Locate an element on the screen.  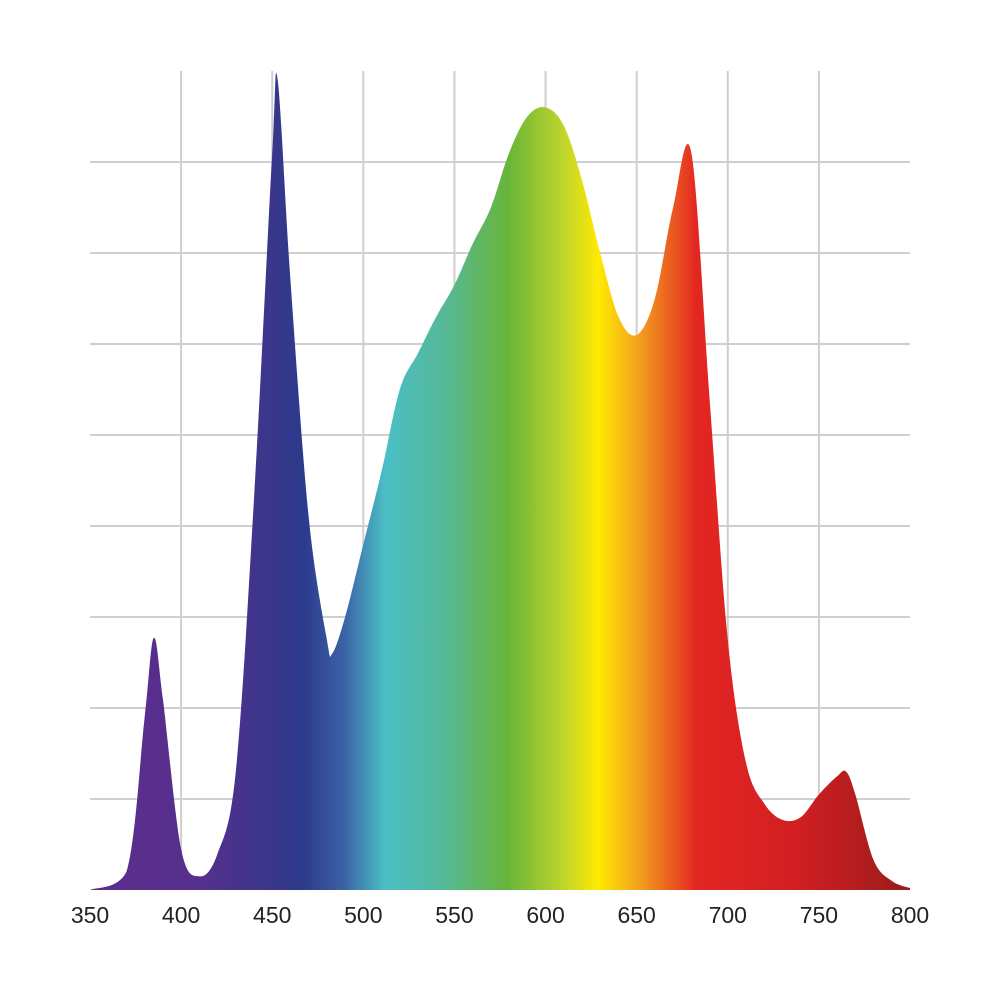
x-tick-label: 700 is located at coordinates (728, 915).